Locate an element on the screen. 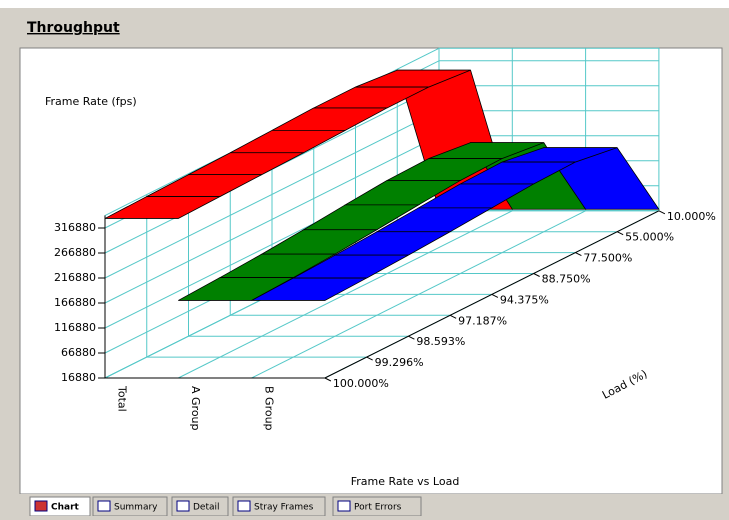  y-tick-label: 316880 is located at coordinates (75, 227).